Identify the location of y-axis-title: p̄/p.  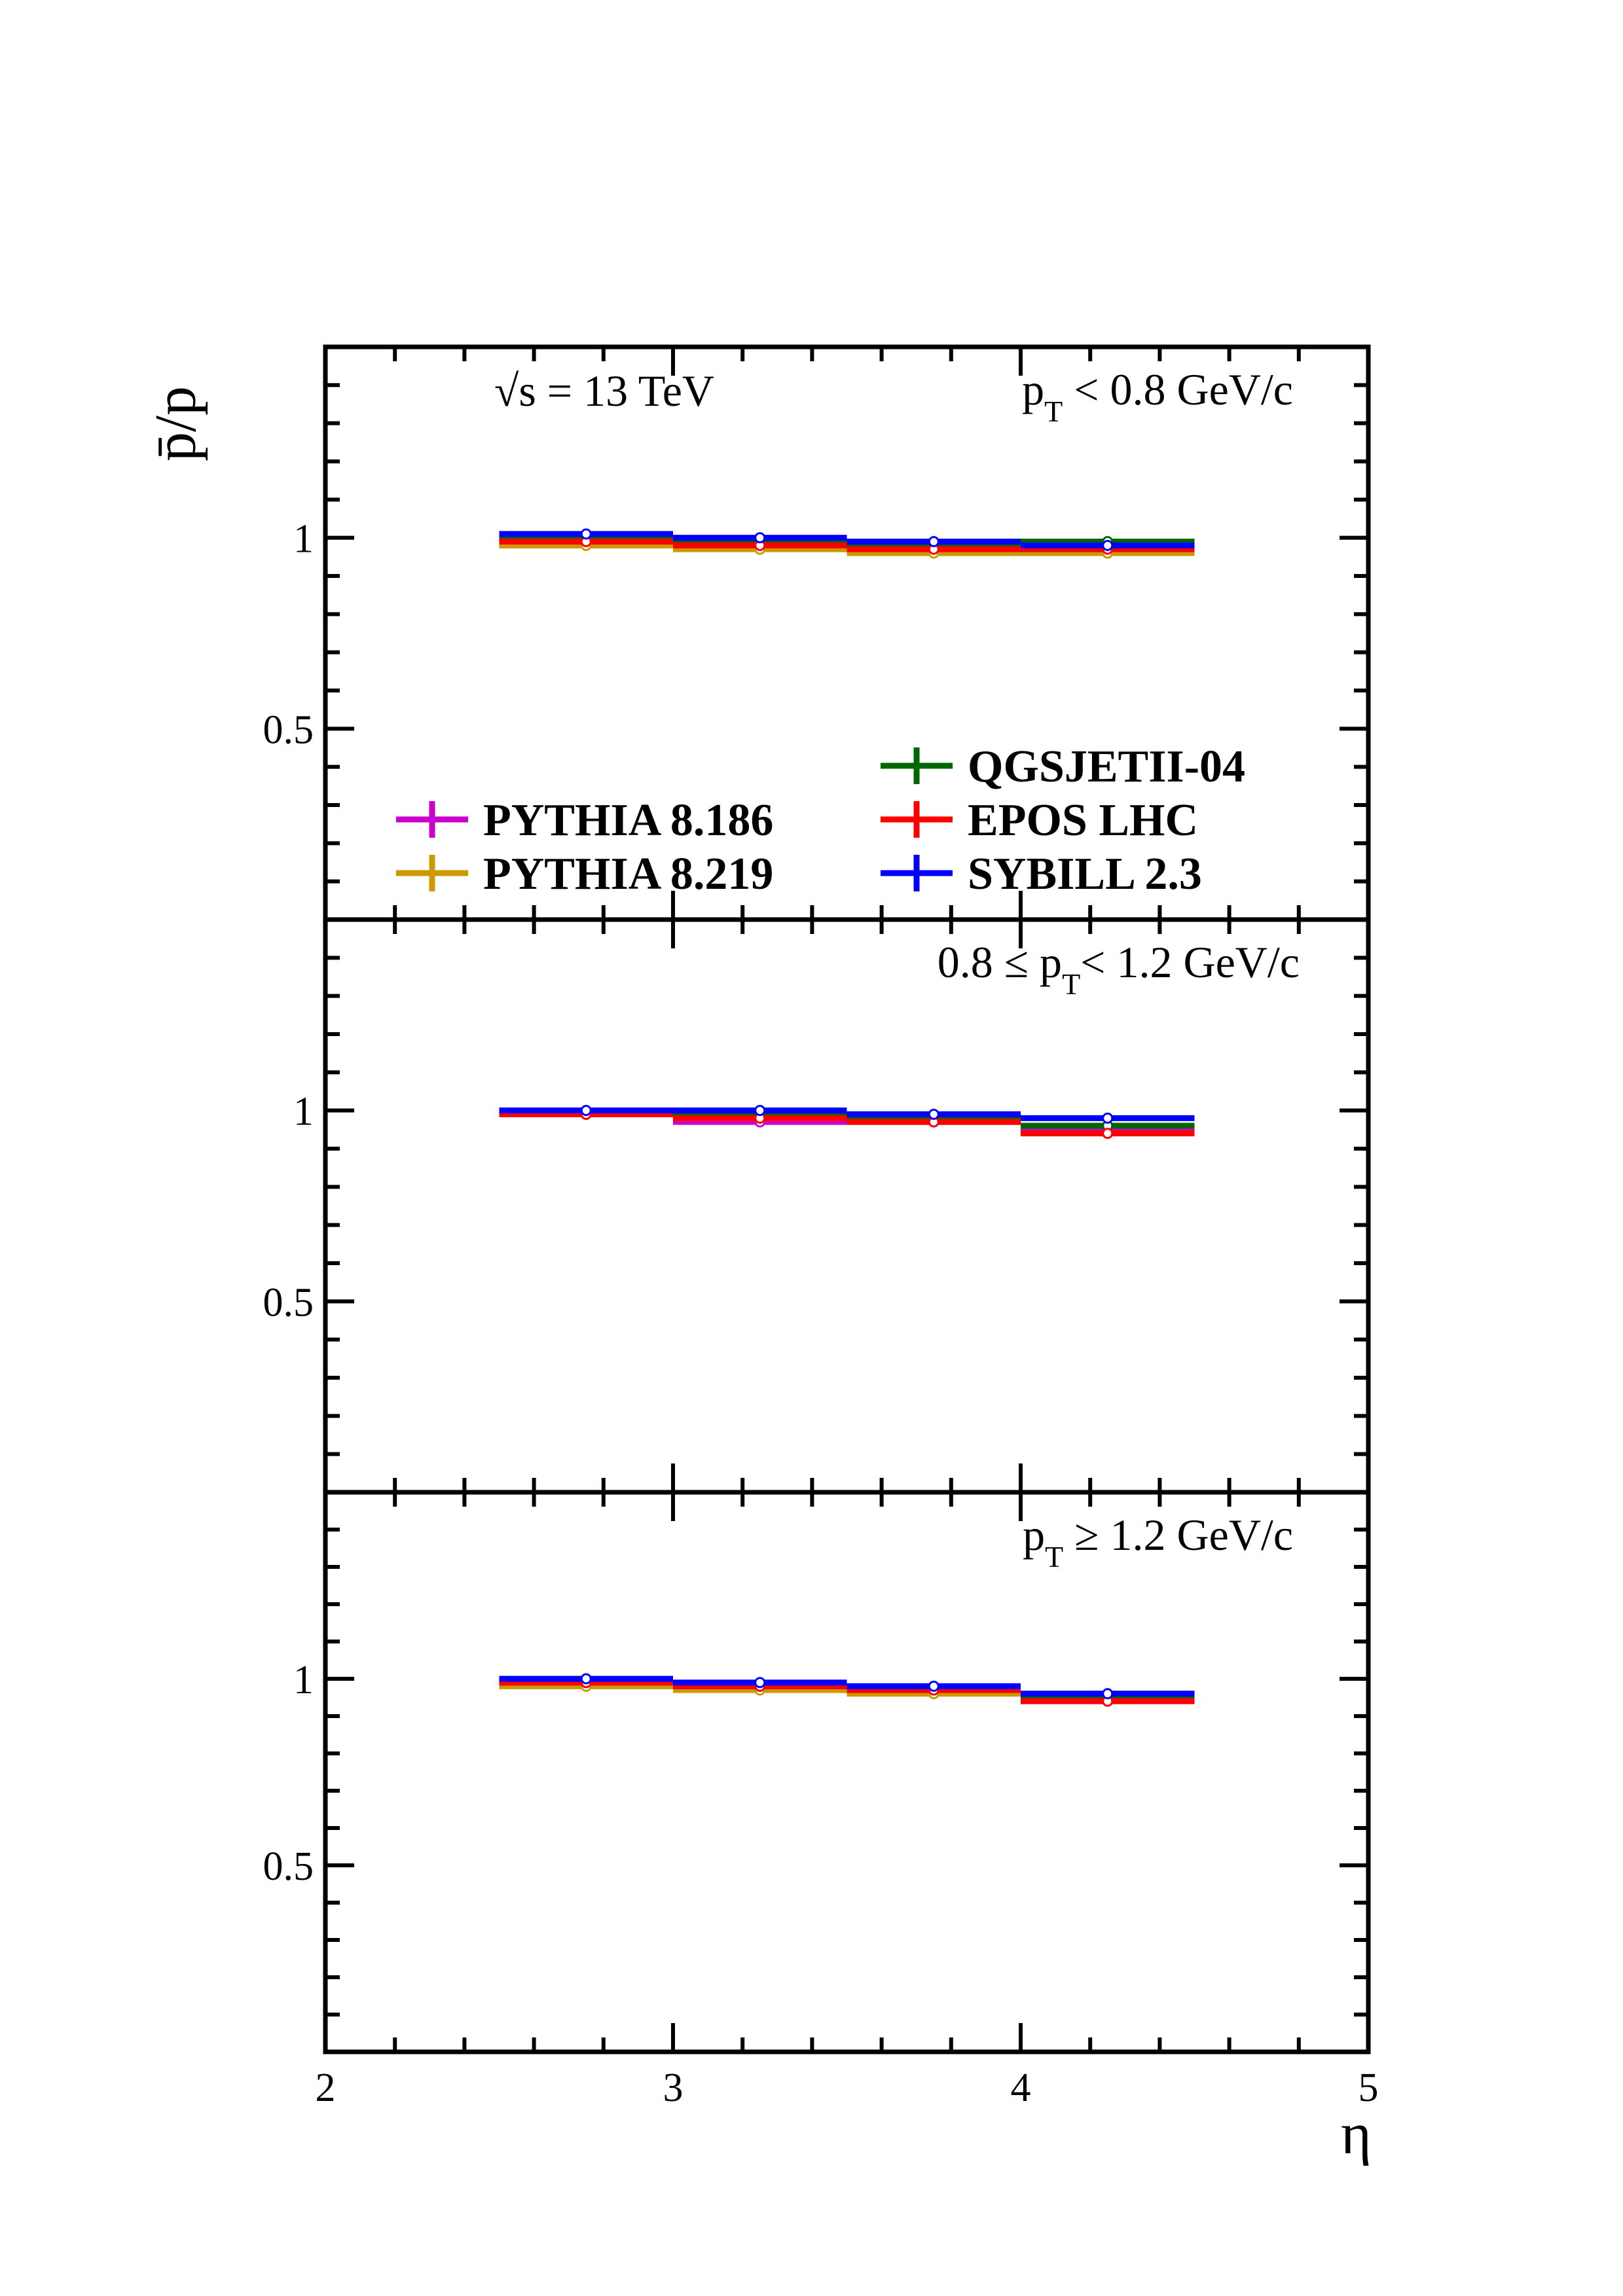
(175, 423).